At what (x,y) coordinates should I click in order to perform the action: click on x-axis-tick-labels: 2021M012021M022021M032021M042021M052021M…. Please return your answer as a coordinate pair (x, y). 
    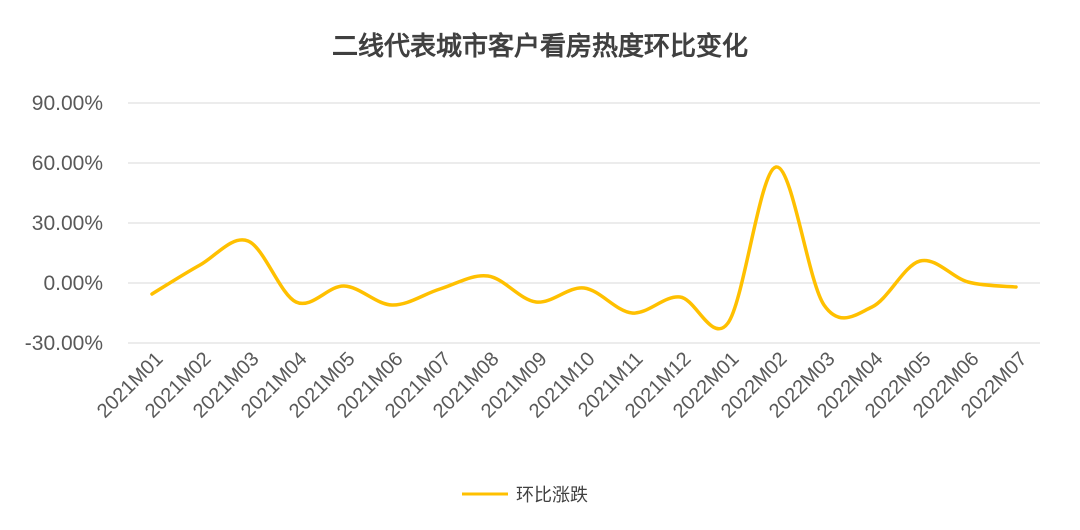
    Looking at the image, I should click on (562, 385).